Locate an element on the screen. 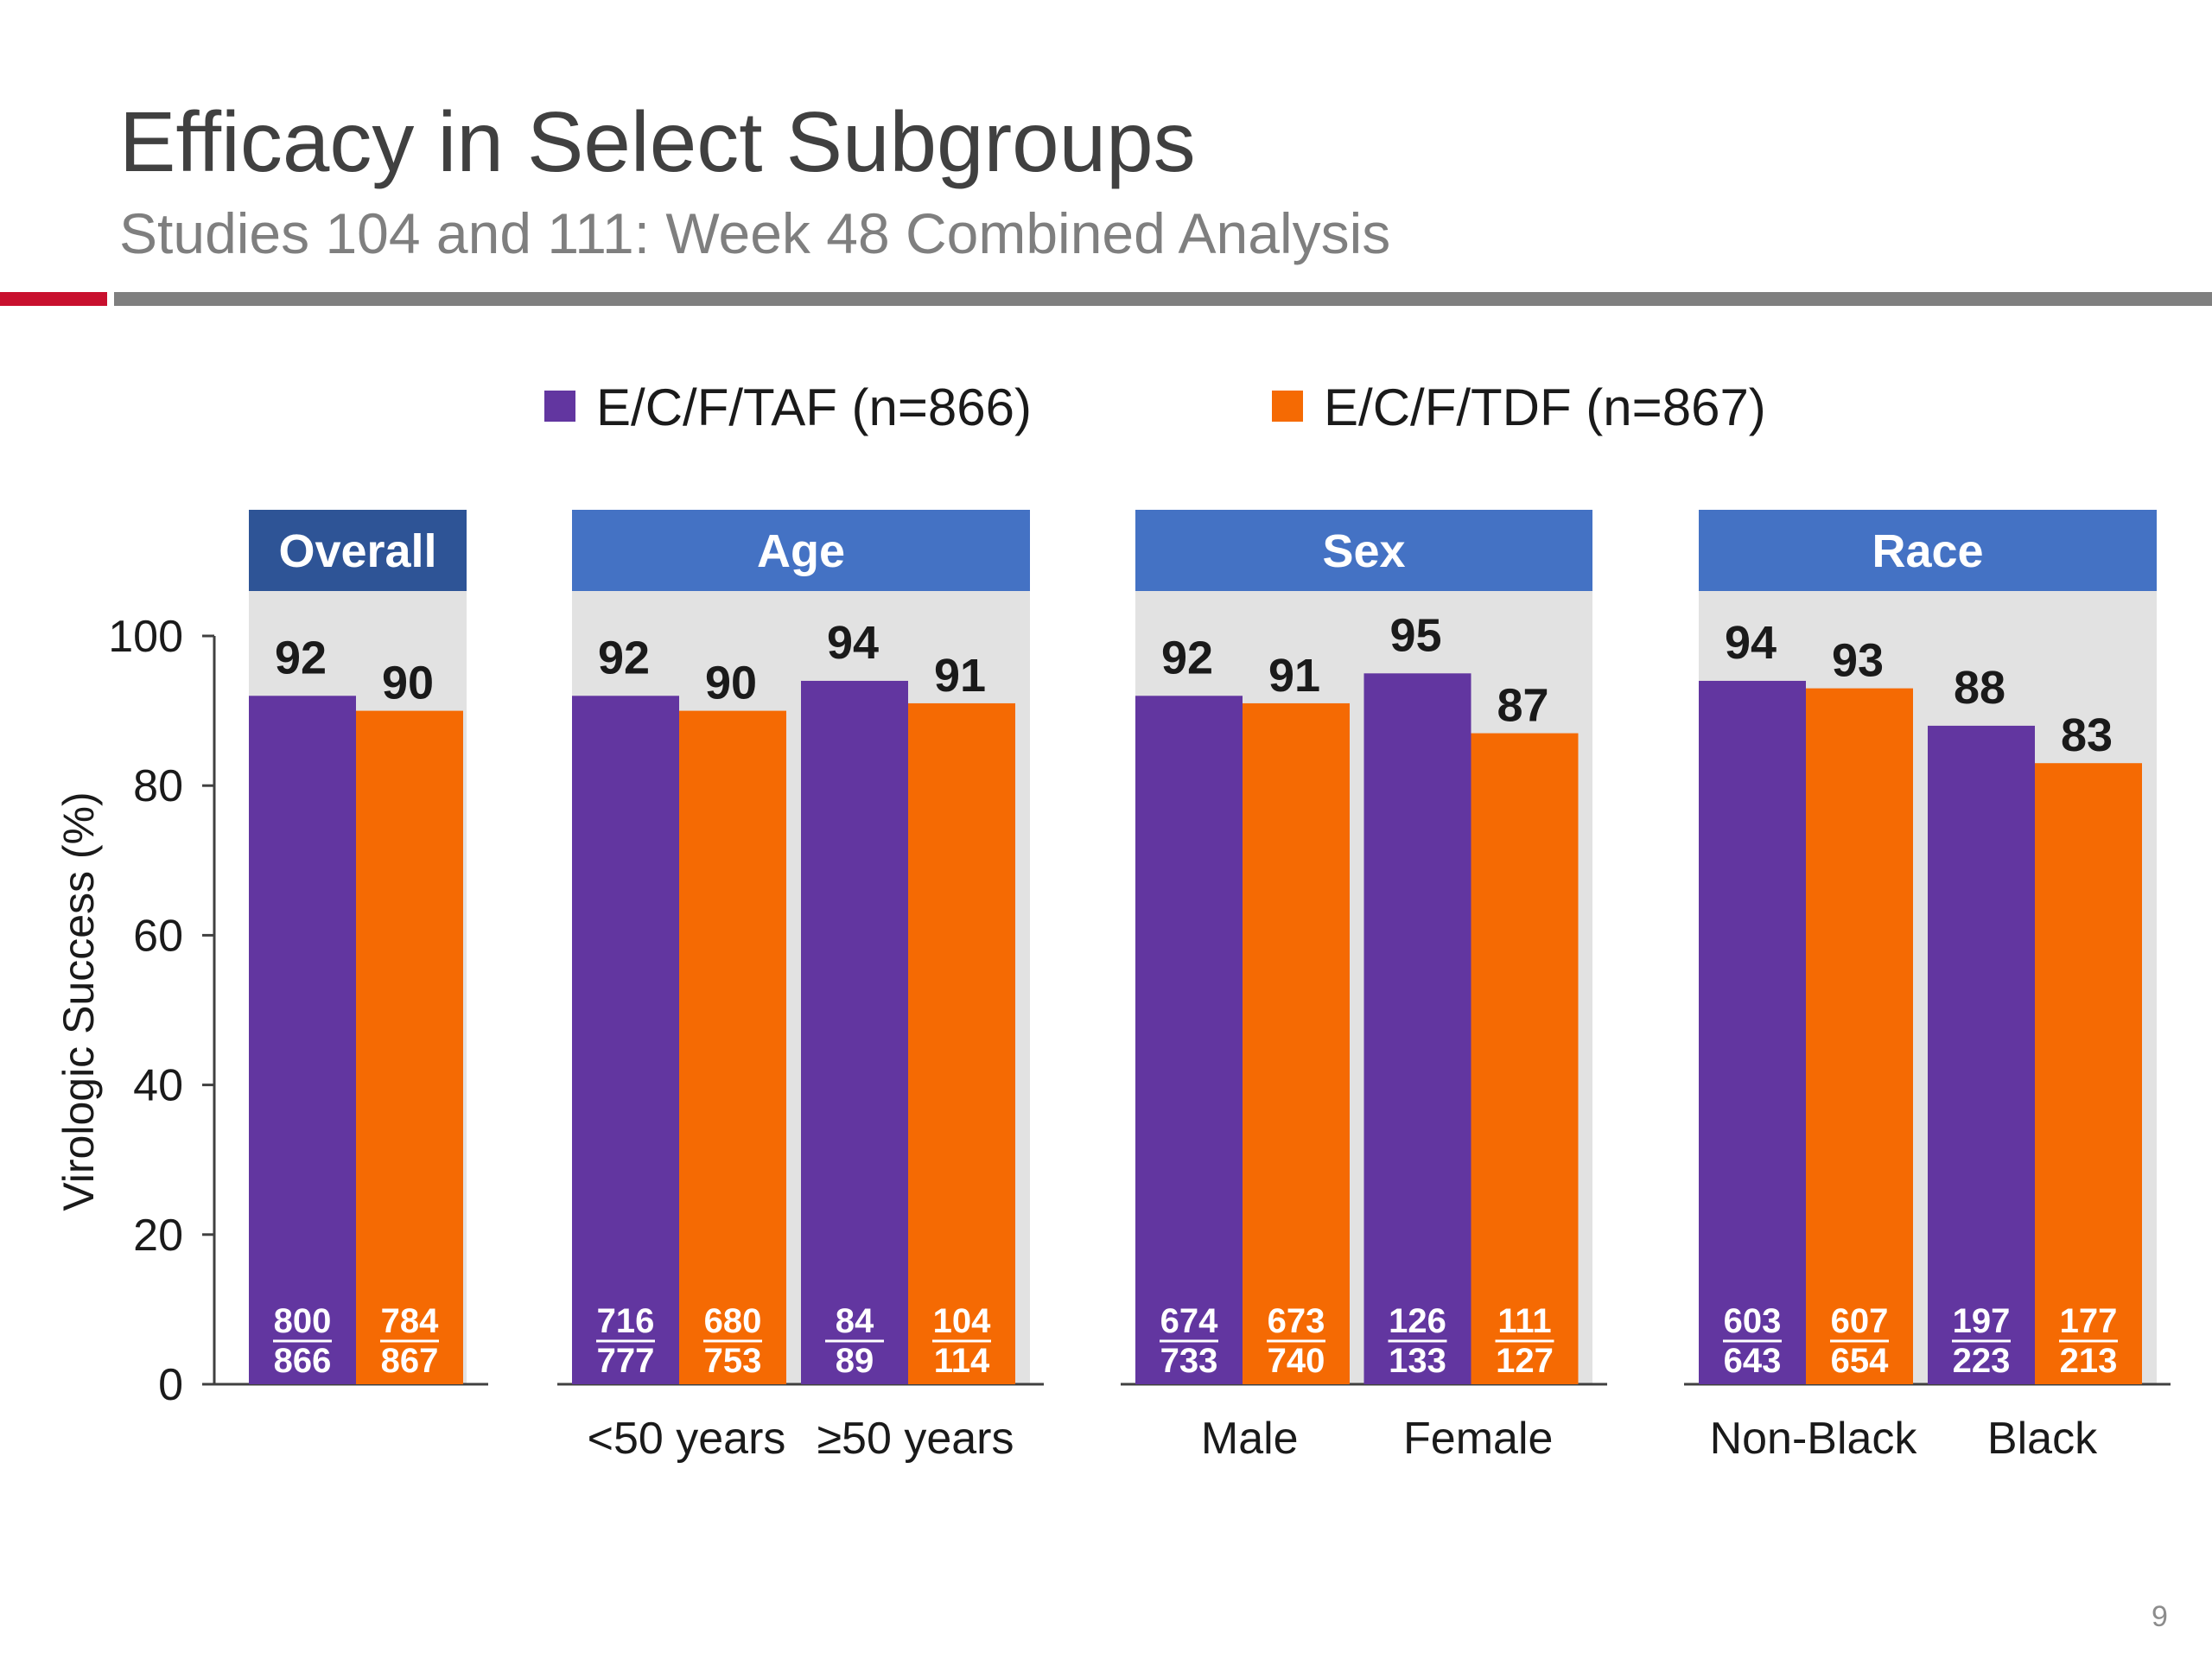  legend-label-tdf: E/C/F/TDF (n=867) is located at coordinates (1545, 407).